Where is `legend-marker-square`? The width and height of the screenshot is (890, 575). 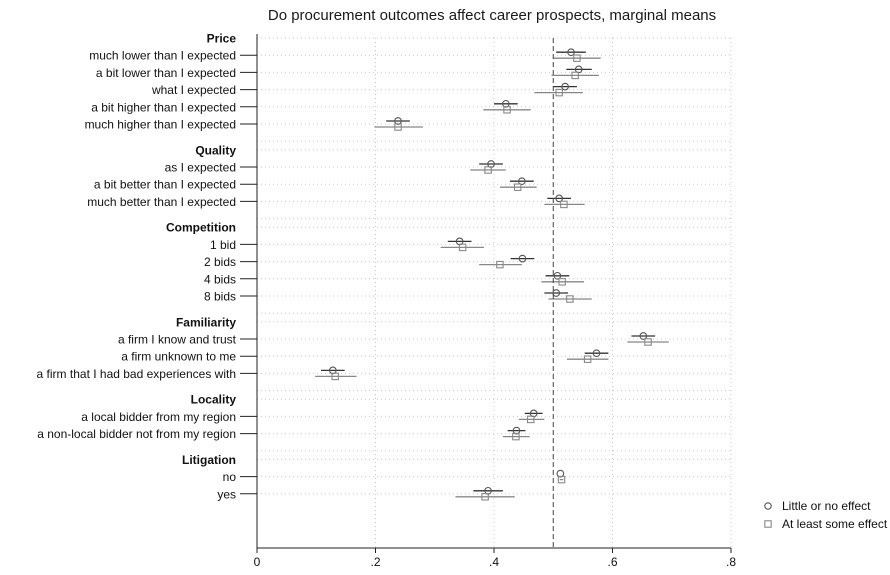
legend-marker-square is located at coordinates (768, 524).